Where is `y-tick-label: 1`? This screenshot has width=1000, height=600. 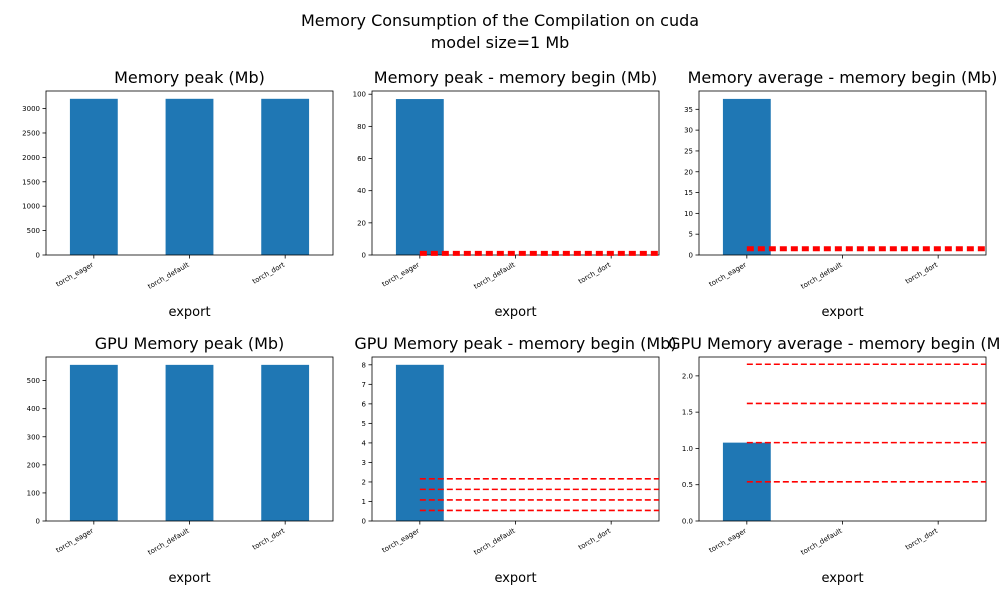
y-tick-label: 1 is located at coordinates (364, 502).